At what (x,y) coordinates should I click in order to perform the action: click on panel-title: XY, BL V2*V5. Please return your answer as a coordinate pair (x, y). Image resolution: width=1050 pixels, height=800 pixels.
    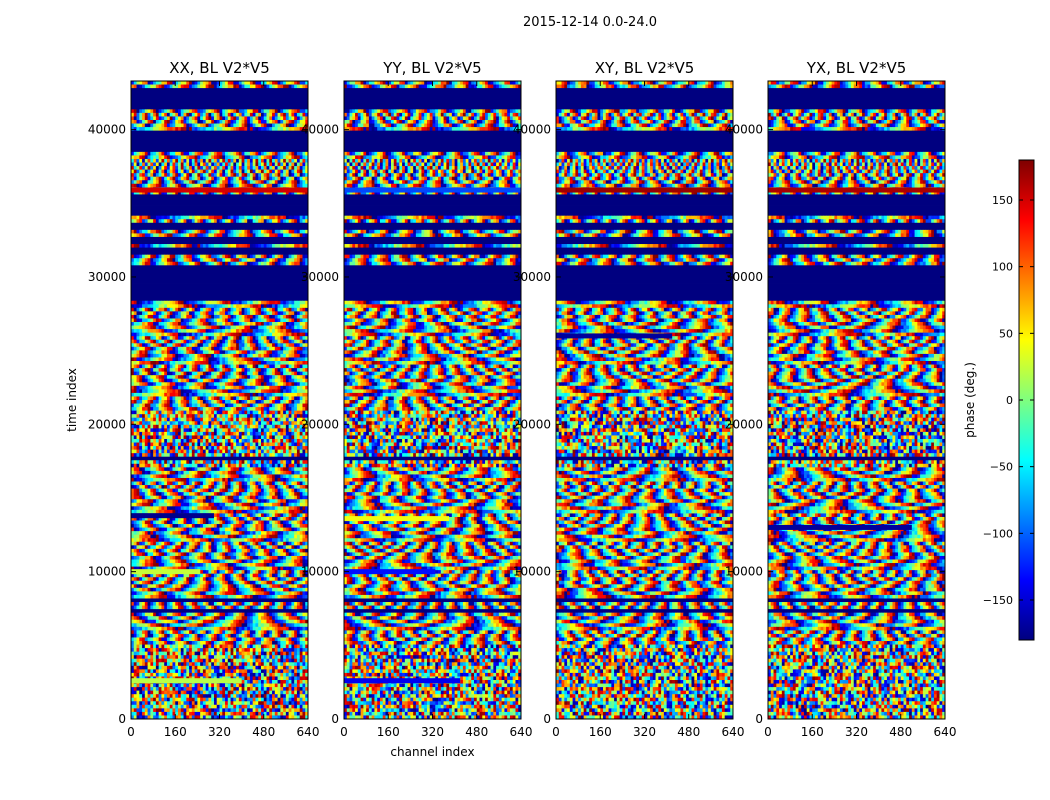
    Looking at the image, I should click on (645, 68).